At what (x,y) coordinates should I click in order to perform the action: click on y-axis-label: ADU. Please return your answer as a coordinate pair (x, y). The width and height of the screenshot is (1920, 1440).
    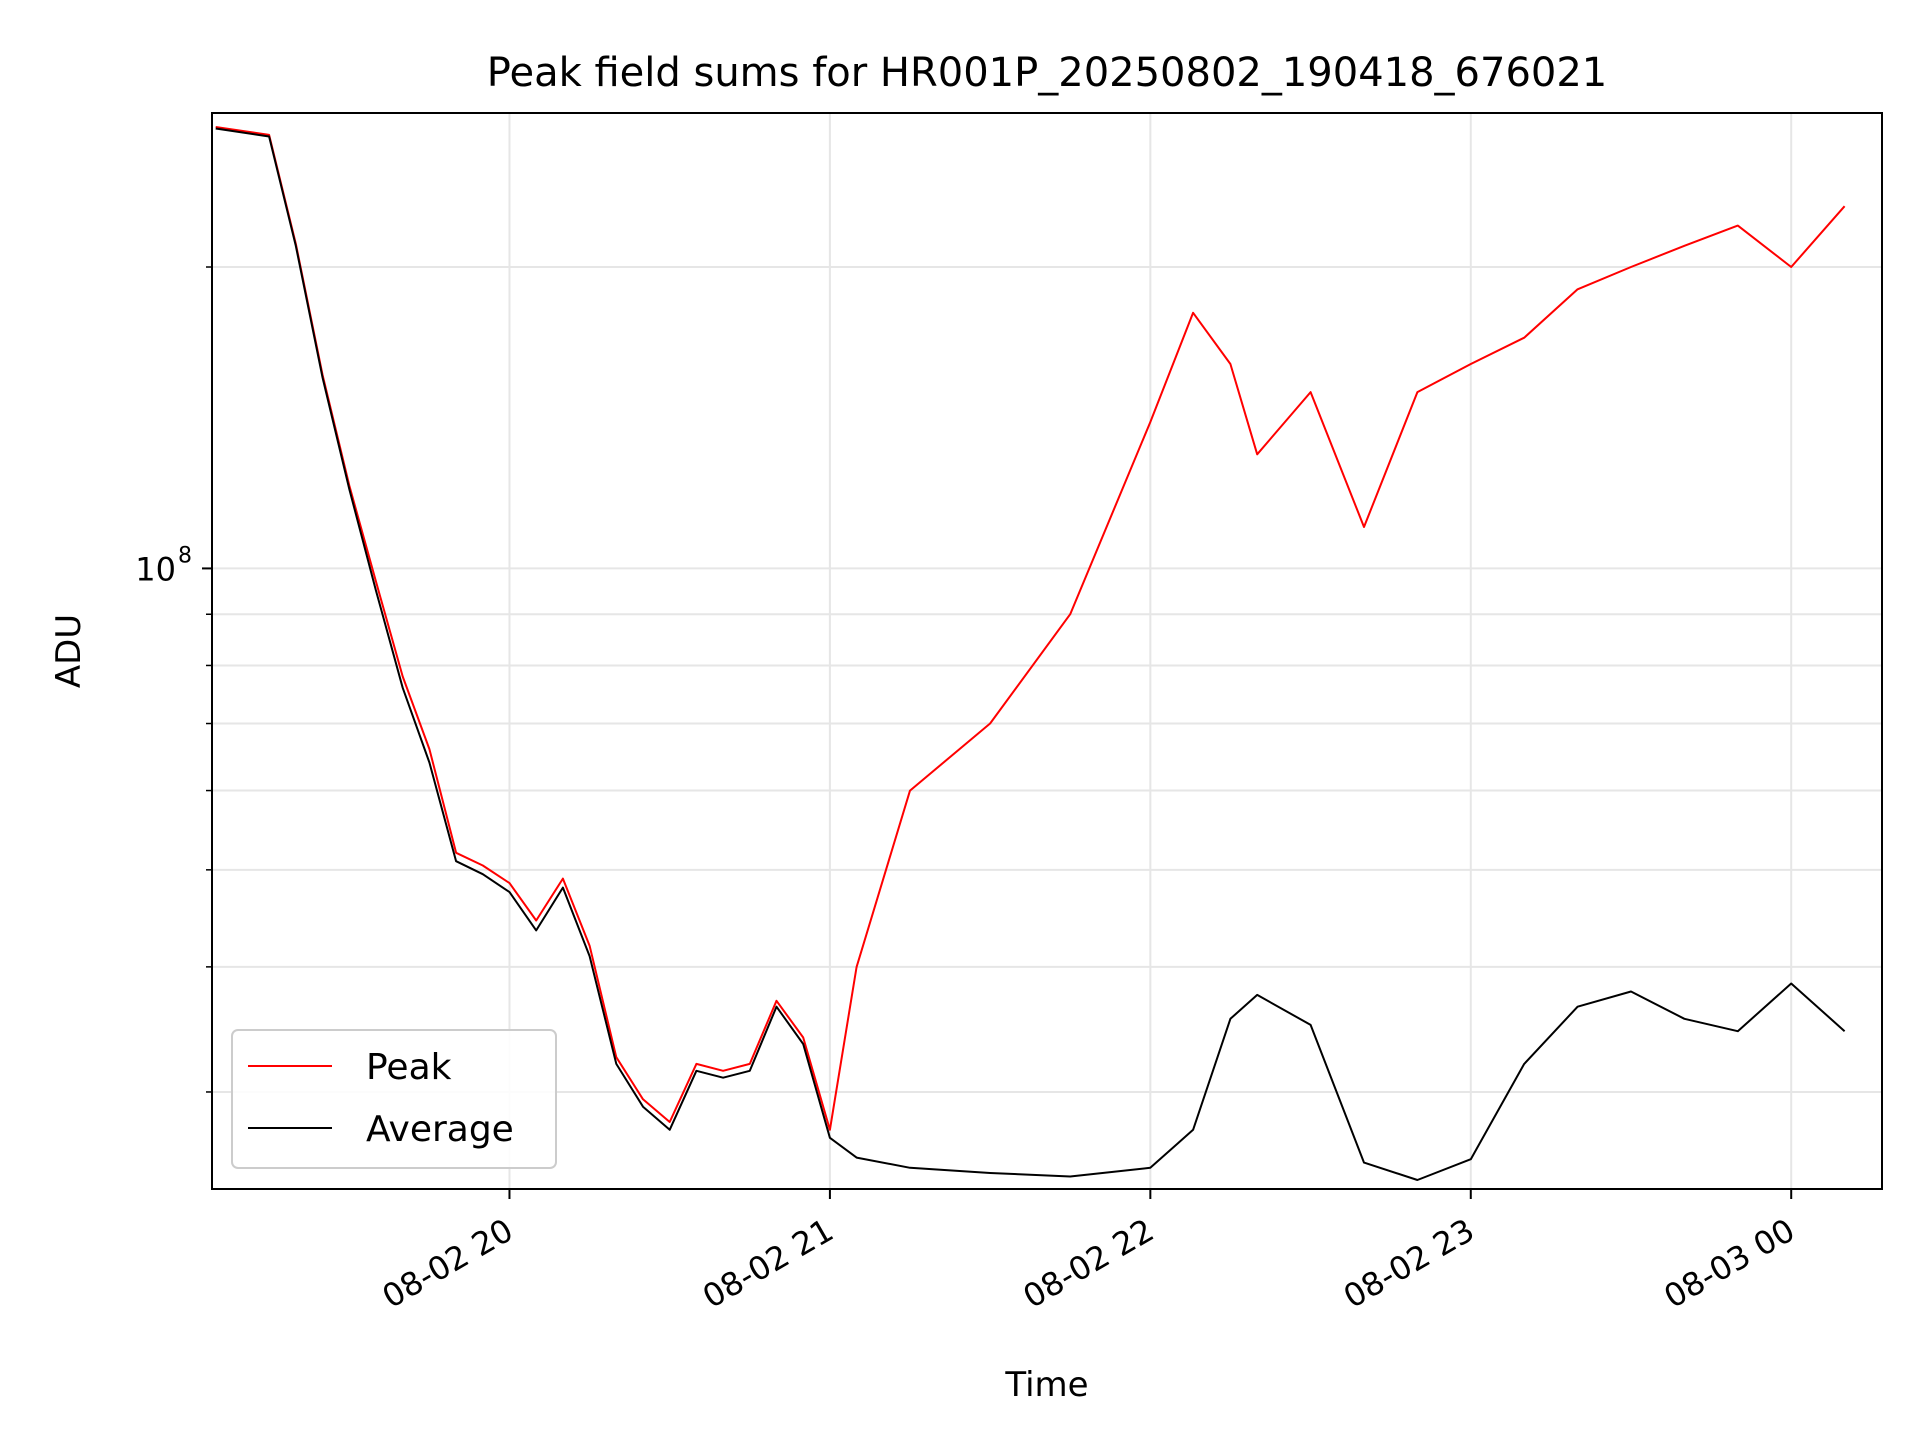
    Looking at the image, I should click on (69, 651).